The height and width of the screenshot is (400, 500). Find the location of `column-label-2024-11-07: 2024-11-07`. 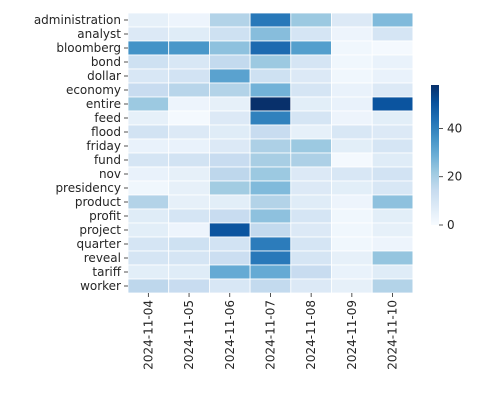

column-label-2024-11-07: 2024-11-07 is located at coordinates (270, 335).